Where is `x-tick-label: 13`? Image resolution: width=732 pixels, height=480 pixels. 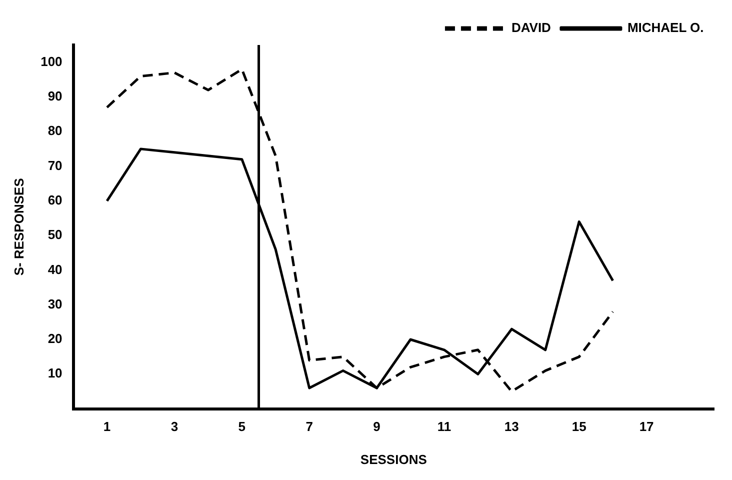
x-tick-label: 13 is located at coordinates (511, 426).